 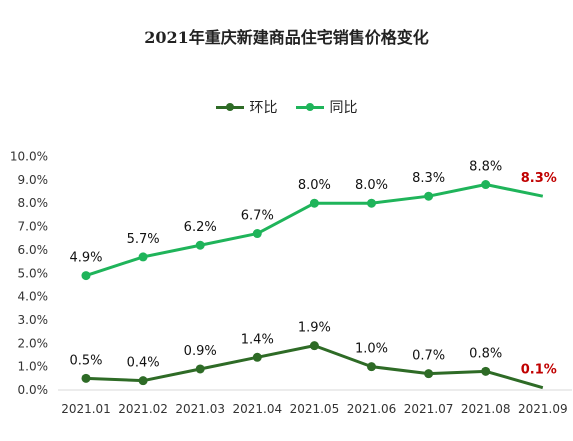 What do you see at coordinates (29, 157) in the screenshot?
I see `y-tick-label: 10.0%` at bounding box center [29, 157].